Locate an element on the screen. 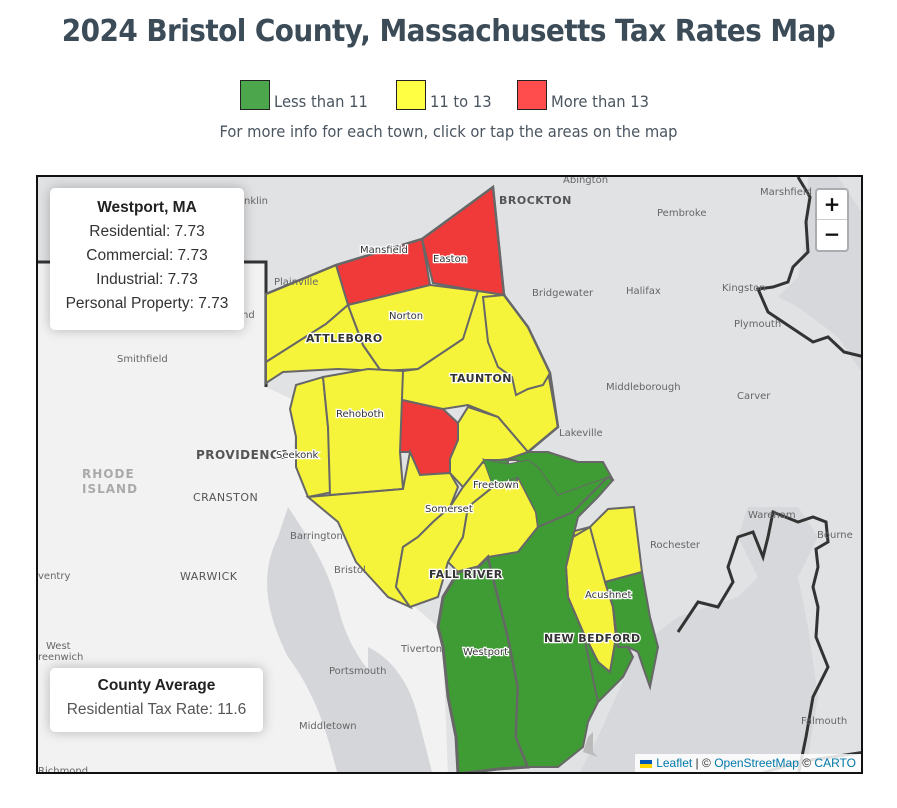  map-label: CRANSTON is located at coordinates (225, 497).